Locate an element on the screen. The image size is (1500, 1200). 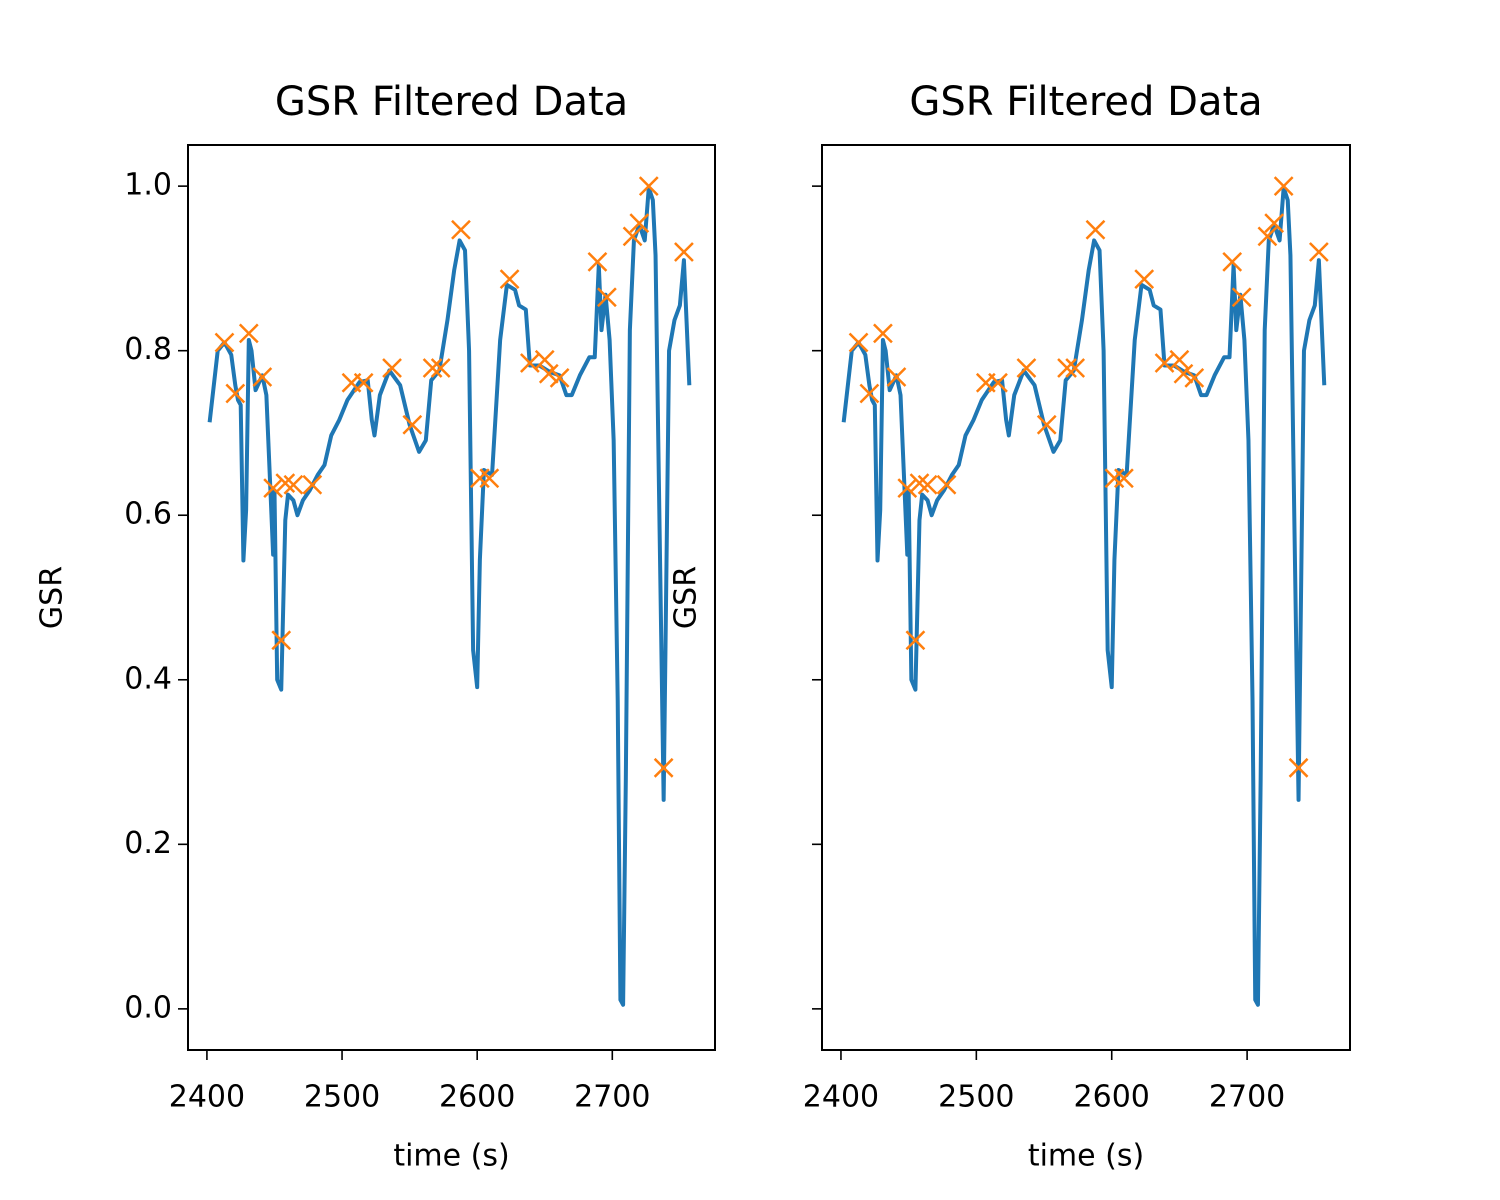
y-tick-label: 0.2 is located at coordinates (148, 843).